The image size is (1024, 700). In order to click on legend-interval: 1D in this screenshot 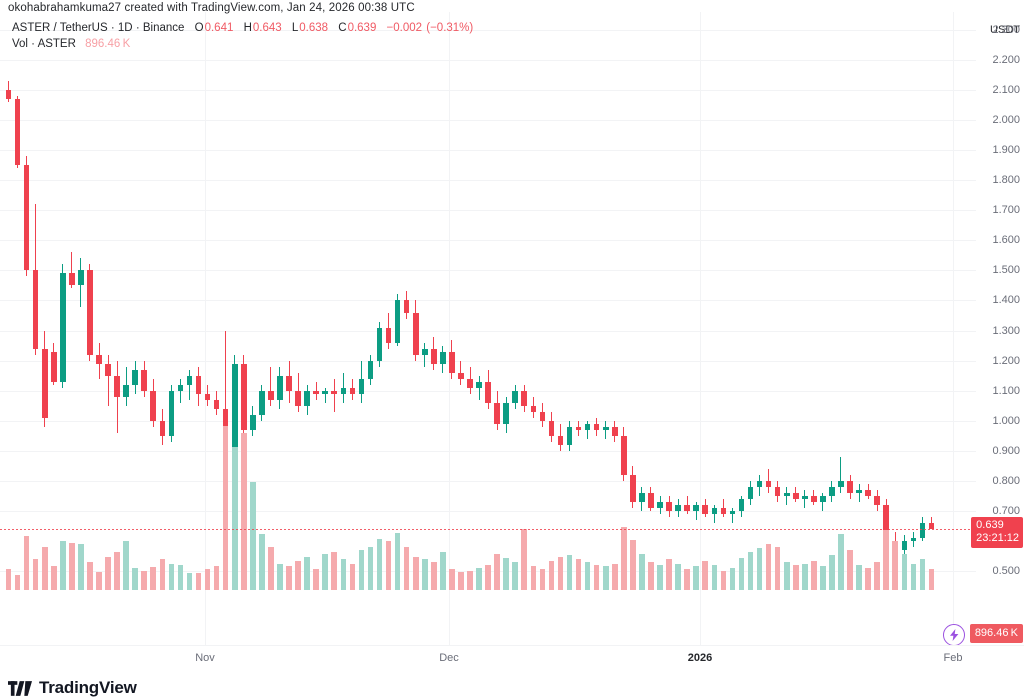, I will do `click(125, 28)`.